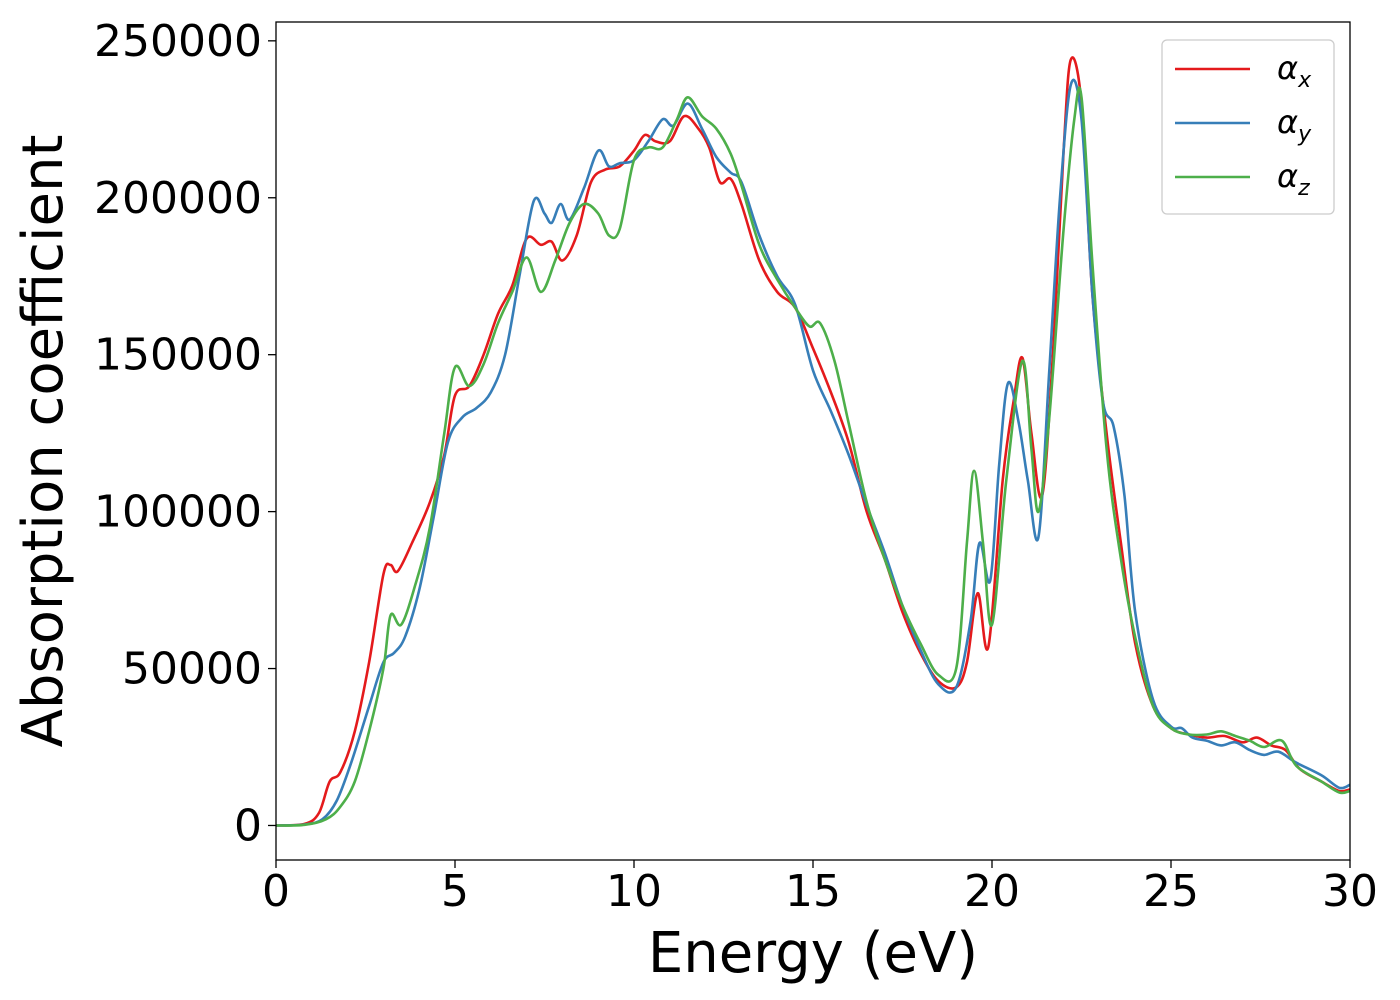 The height and width of the screenshot is (1000, 1400). I want to click on y-ticks: 0 50000 100000 150000 200000 250000, so click(185, 433).